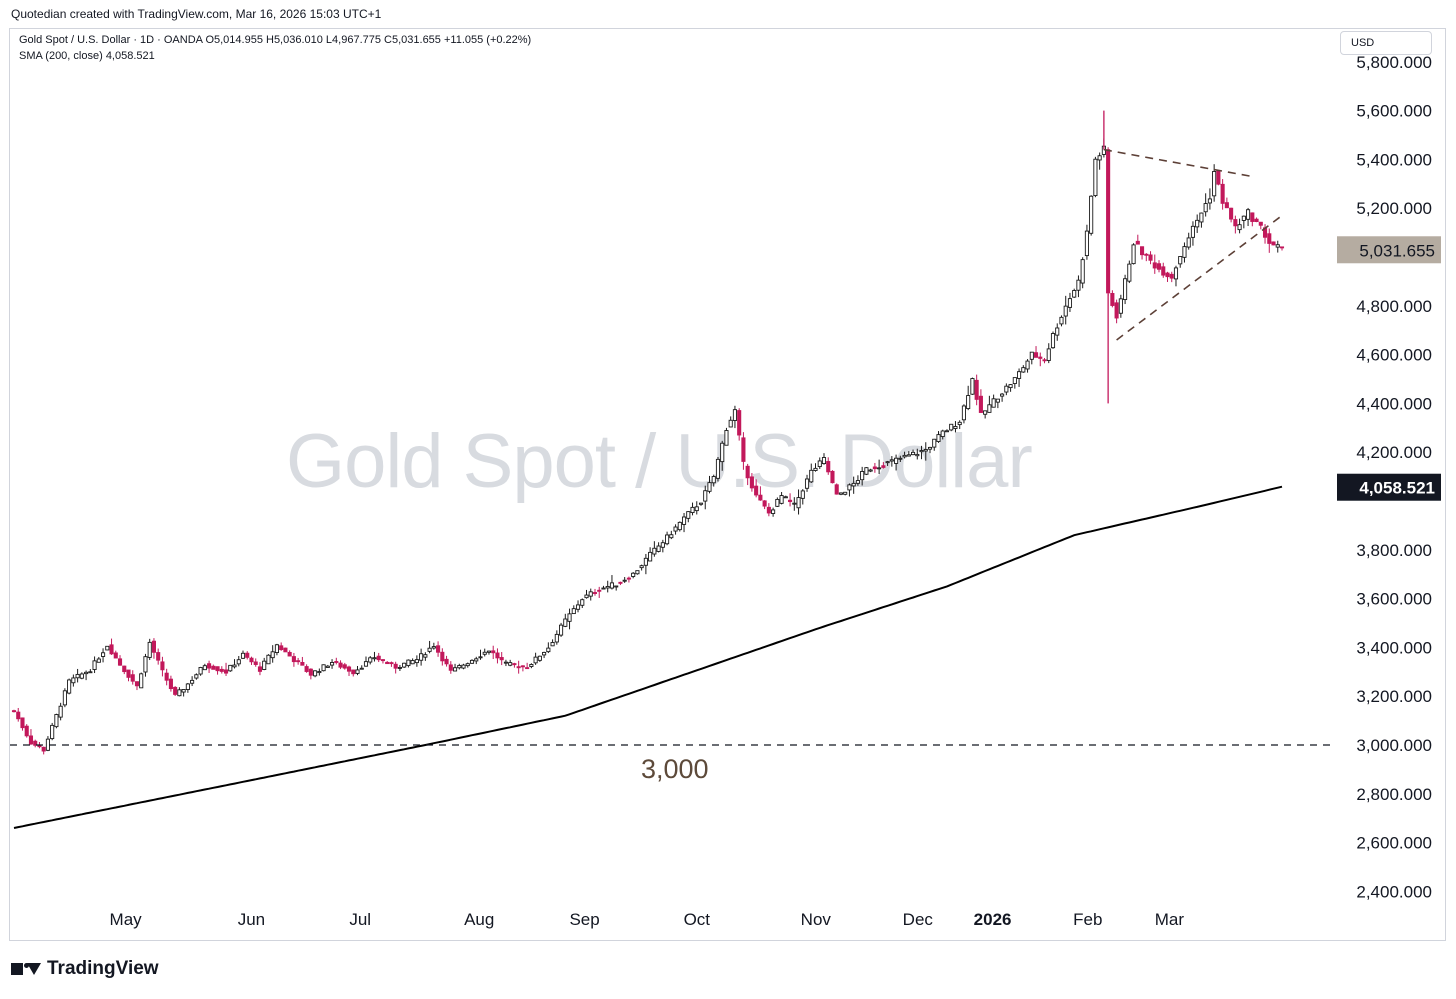 The height and width of the screenshot is (999, 1456). Describe the element at coordinates (1394, 794) in the screenshot. I see `y-tick-label: 2,800.000` at that location.